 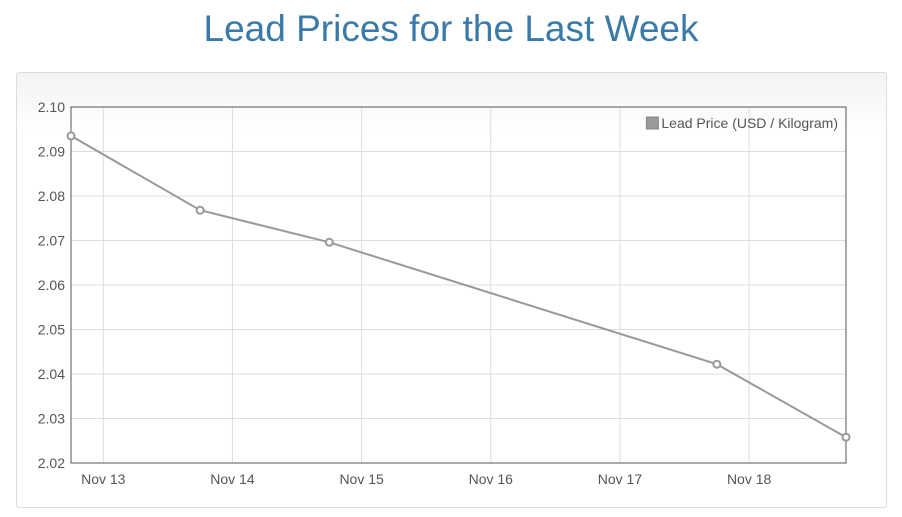 I want to click on y-tick-label: 2.04, so click(x=51, y=374).